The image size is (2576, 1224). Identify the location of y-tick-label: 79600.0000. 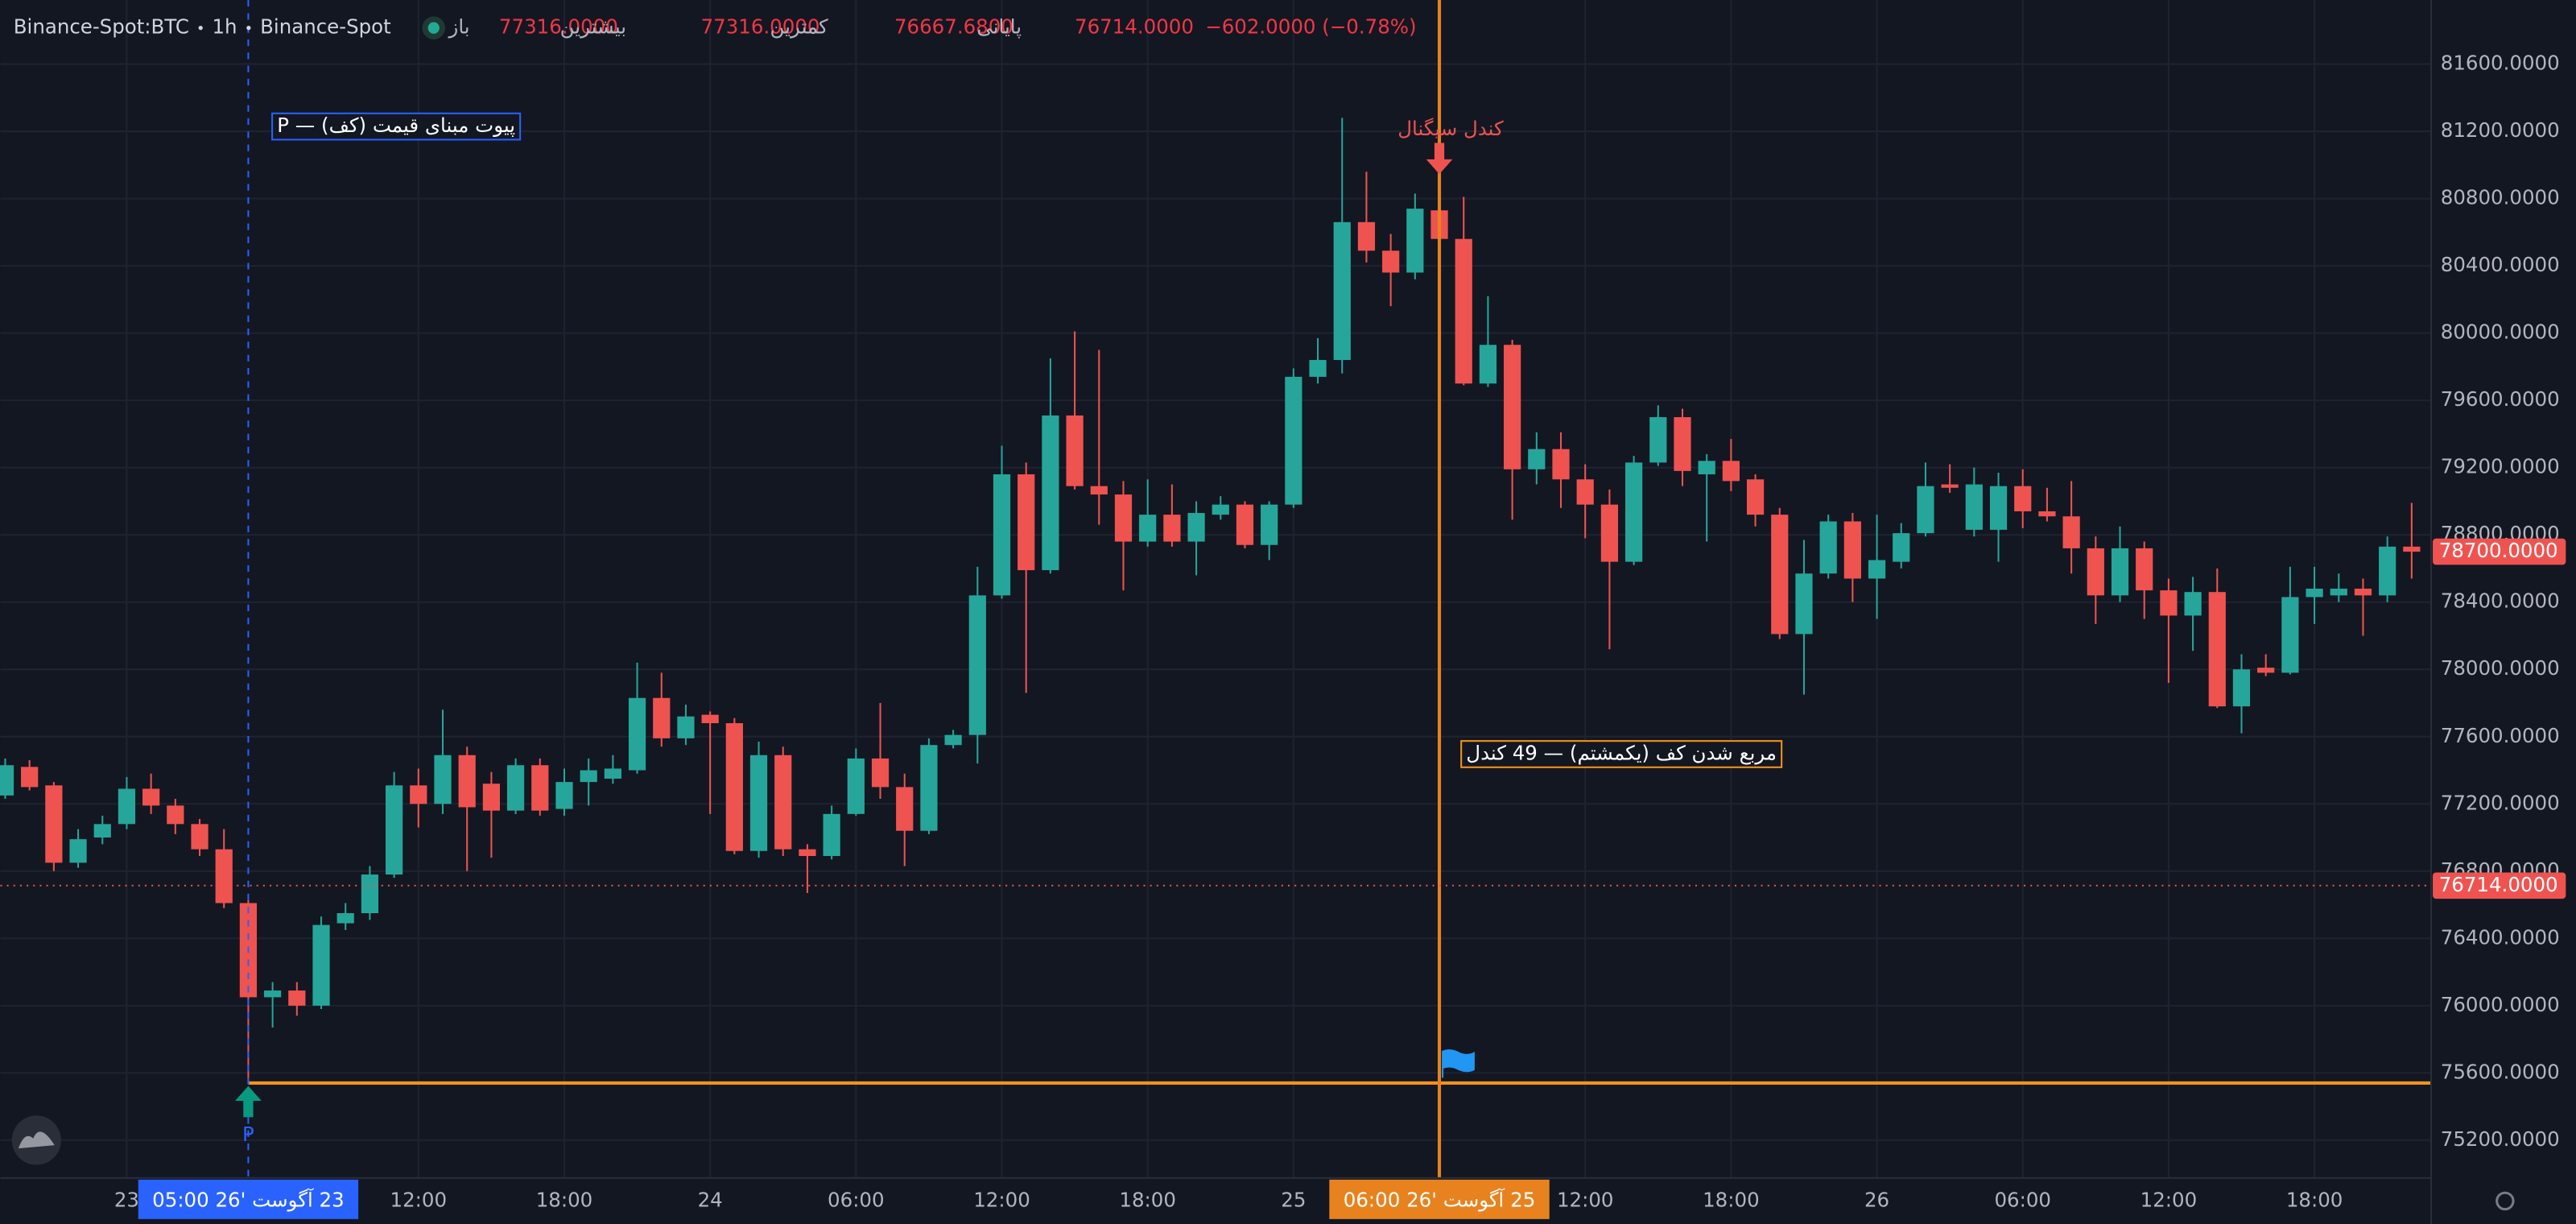
(2500, 399).